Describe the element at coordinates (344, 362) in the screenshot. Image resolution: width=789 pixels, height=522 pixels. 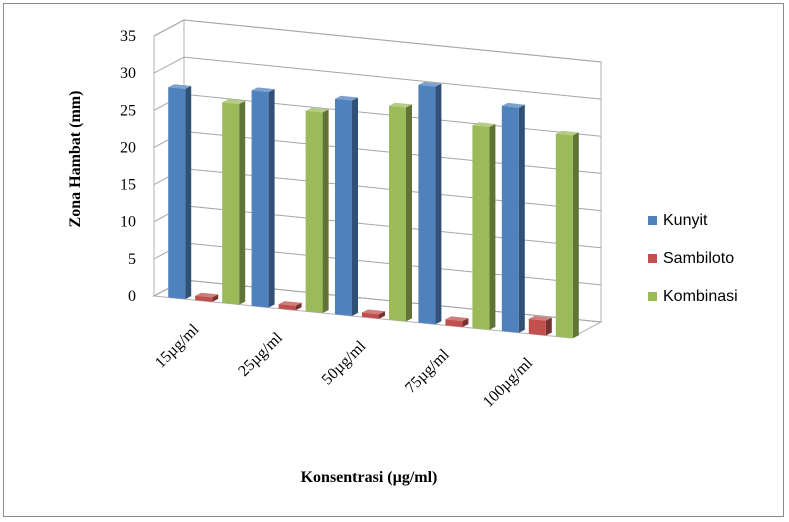
I see `x-tick-label: 50µg/ml` at that location.